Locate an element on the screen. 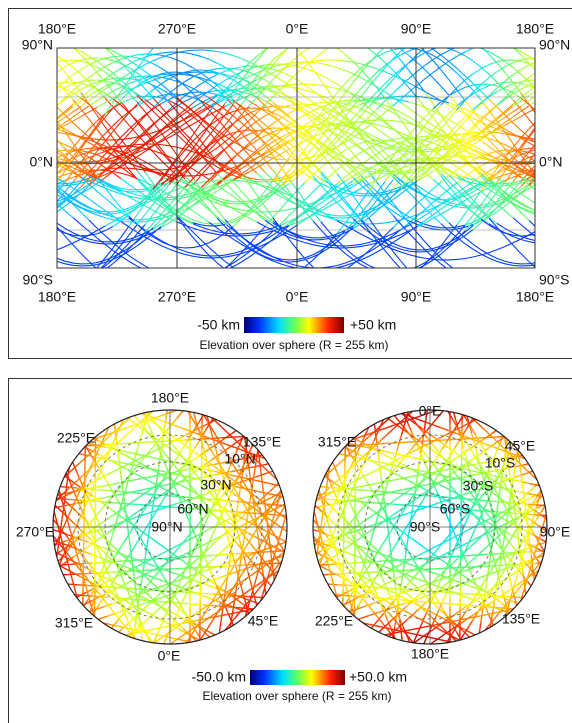 This screenshot has width=572, height=723. lat-label: 30°S is located at coordinates (478, 486).